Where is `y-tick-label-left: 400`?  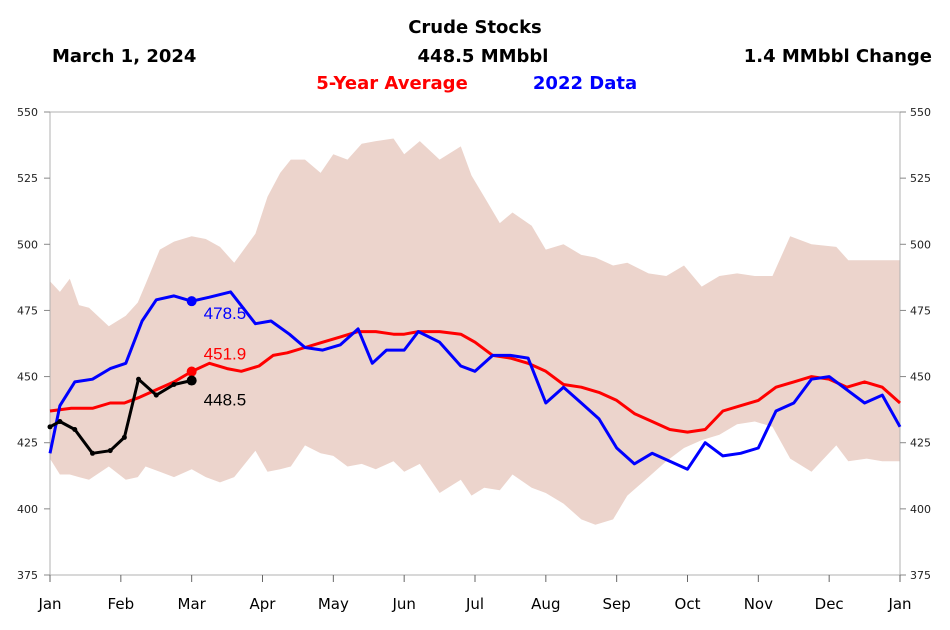 y-tick-label-left: 400 is located at coordinates (27, 509).